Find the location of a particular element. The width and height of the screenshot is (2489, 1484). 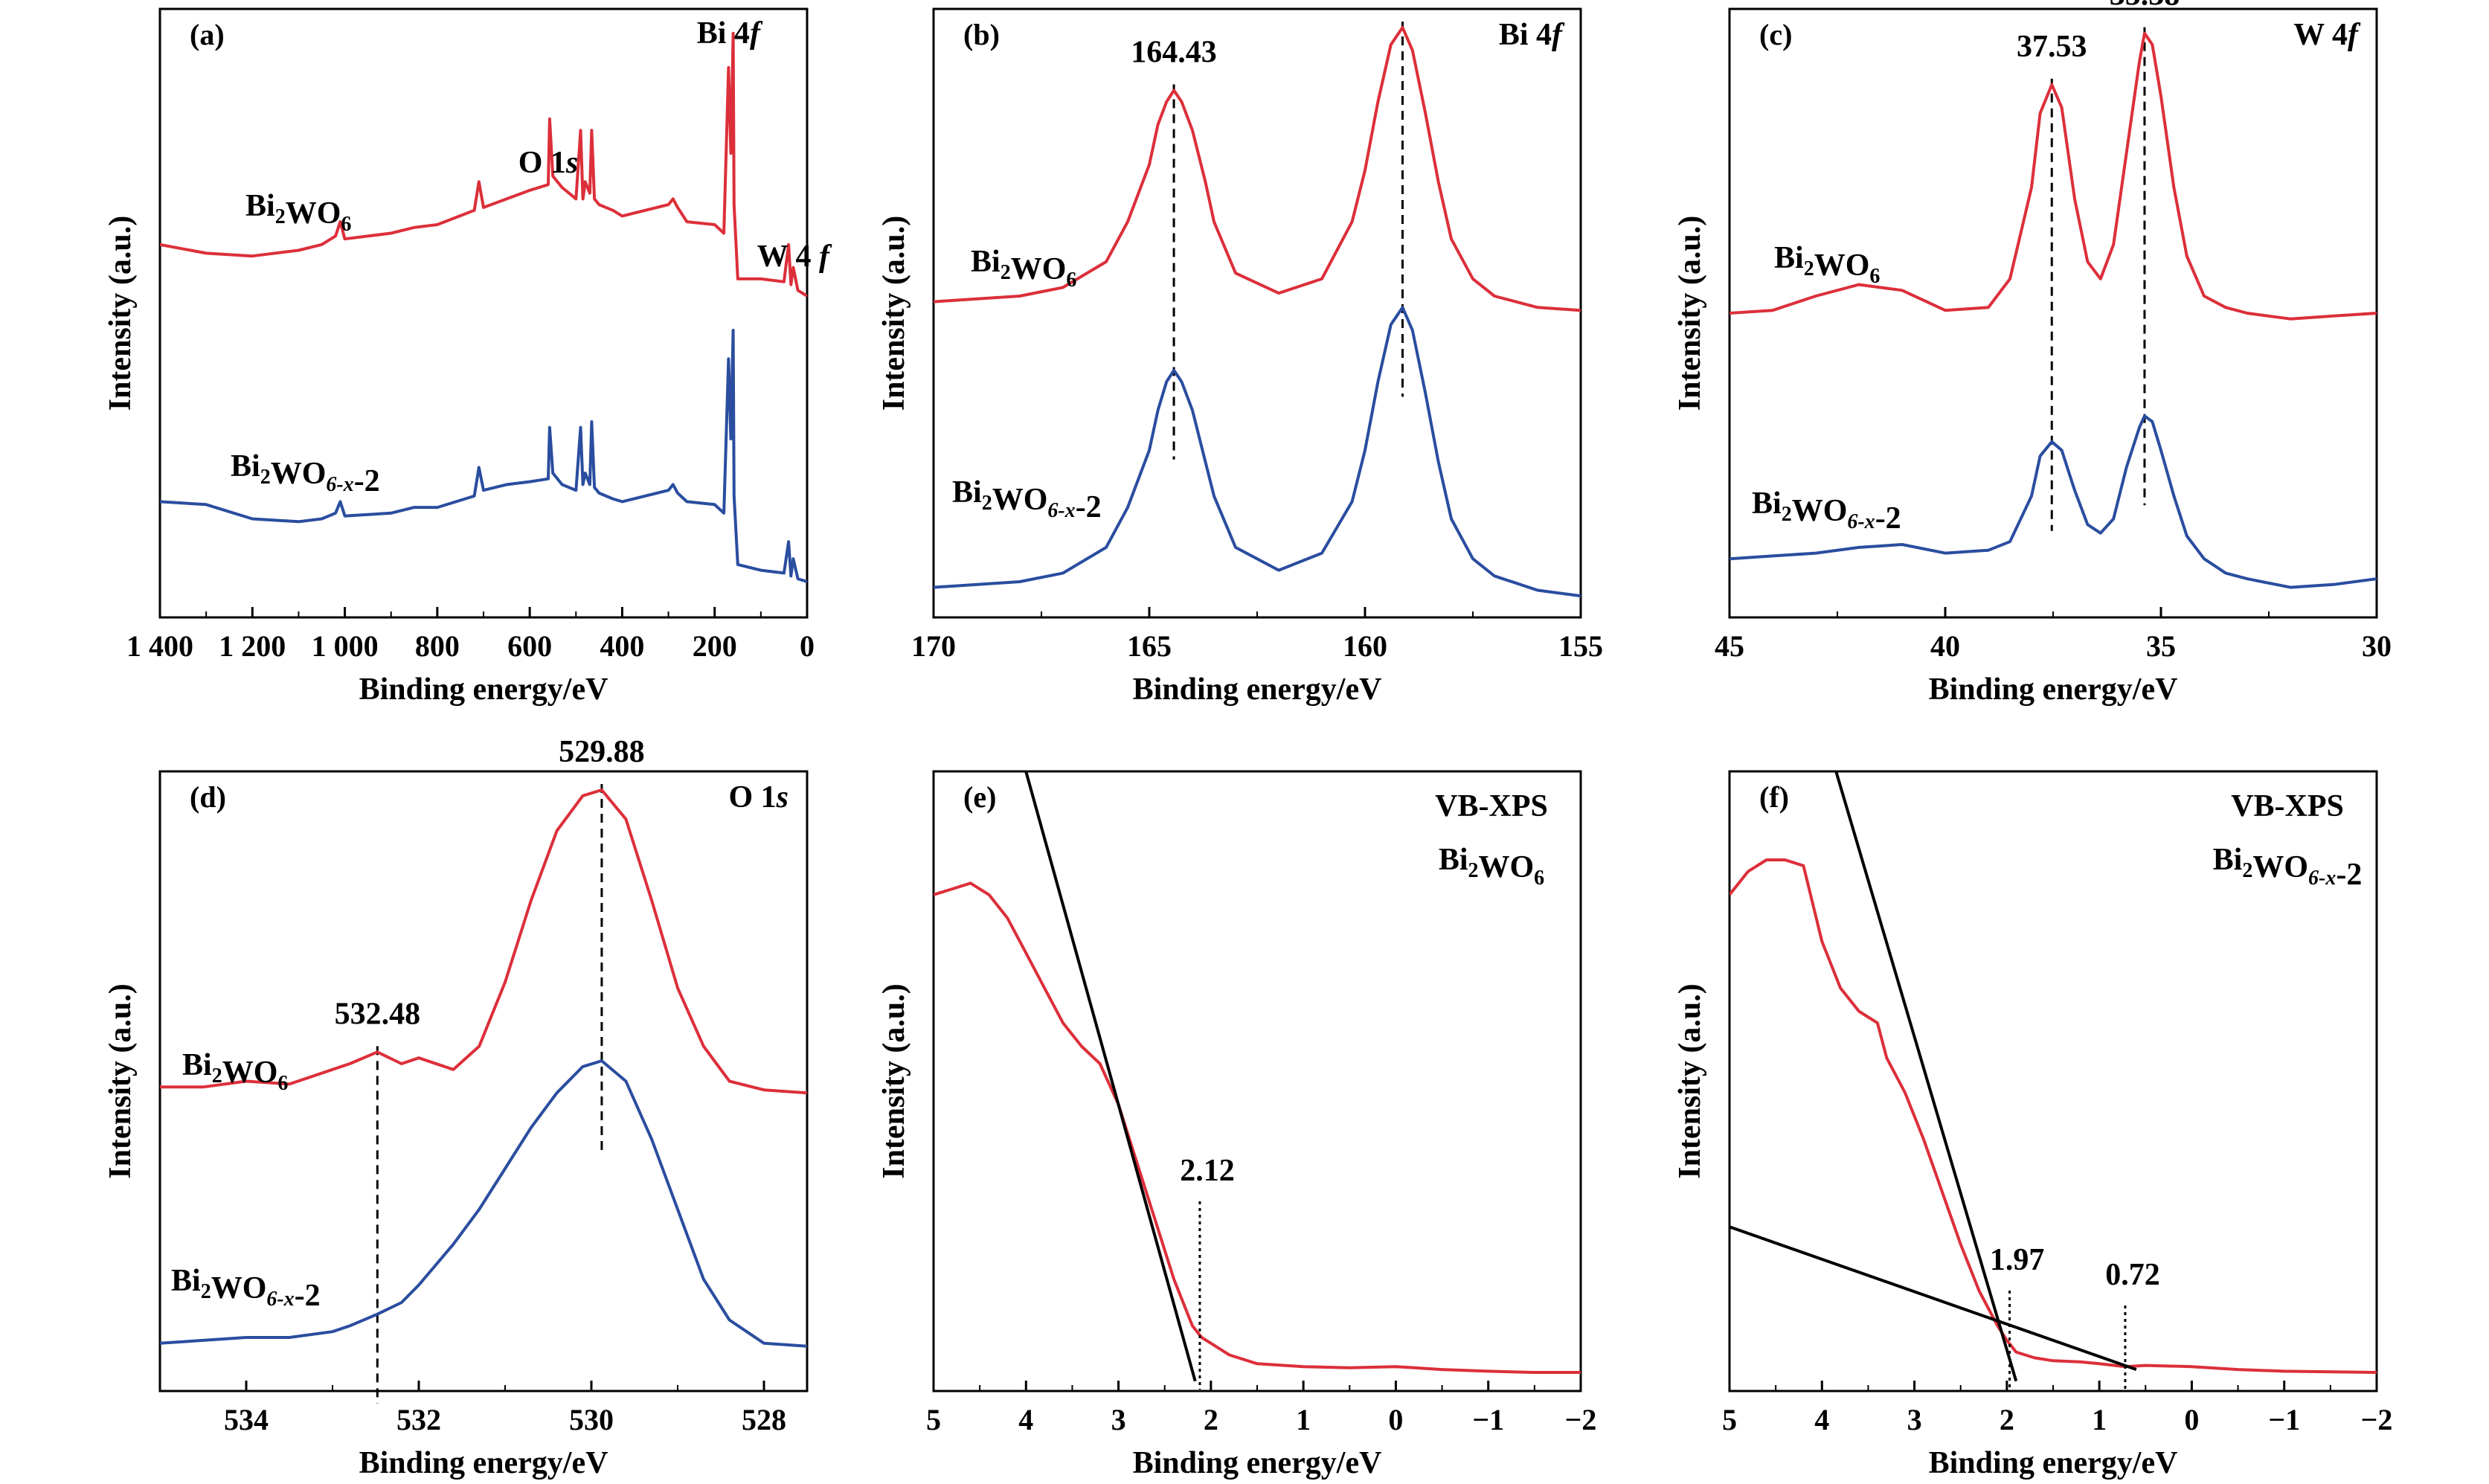

intercept-label: 2.12 is located at coordinates (1207, 1171).